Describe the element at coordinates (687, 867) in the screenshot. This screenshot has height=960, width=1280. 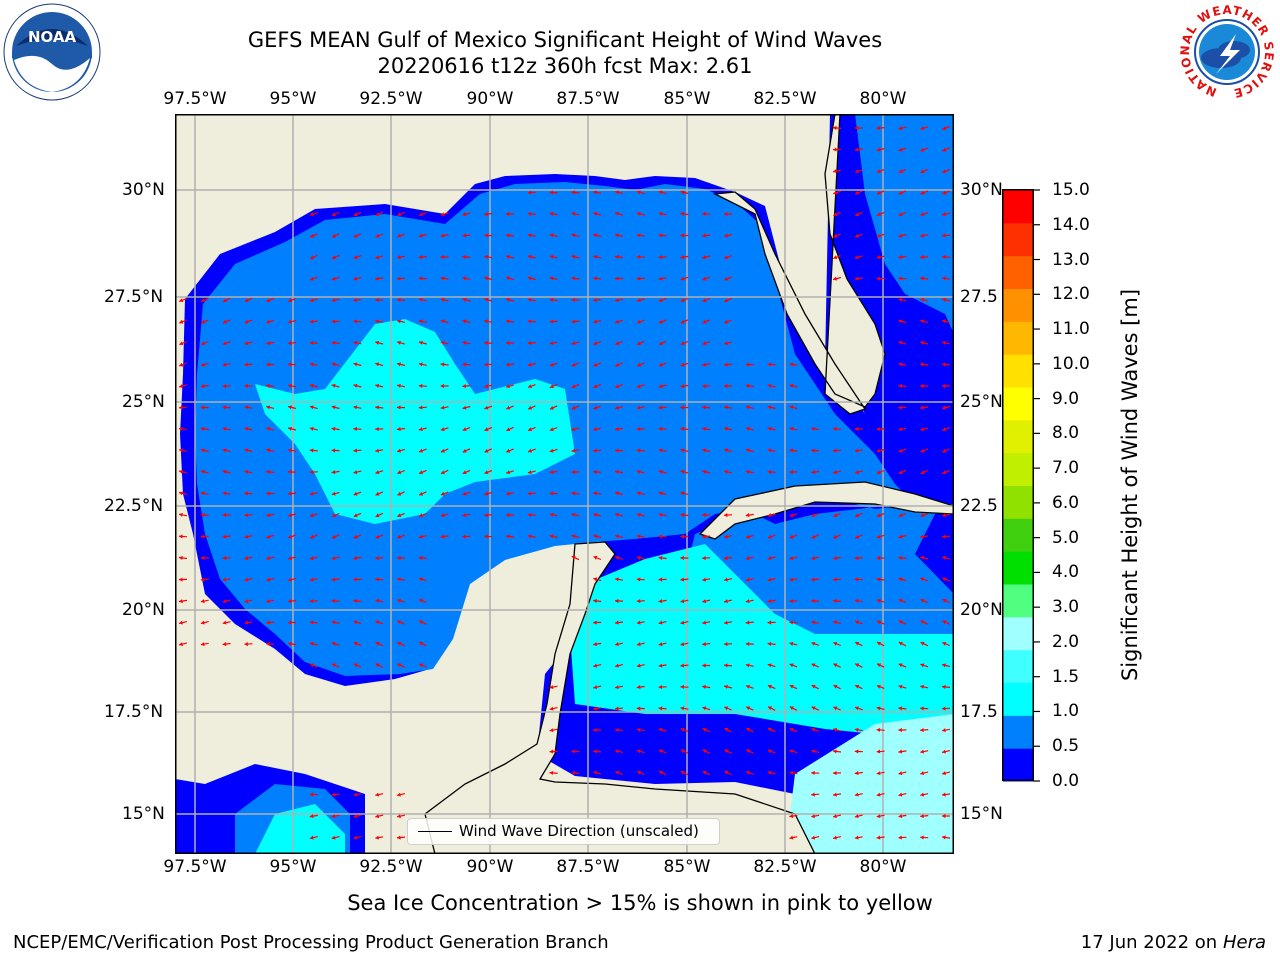
I see `lon-label-bottom: 85°W` at that location.